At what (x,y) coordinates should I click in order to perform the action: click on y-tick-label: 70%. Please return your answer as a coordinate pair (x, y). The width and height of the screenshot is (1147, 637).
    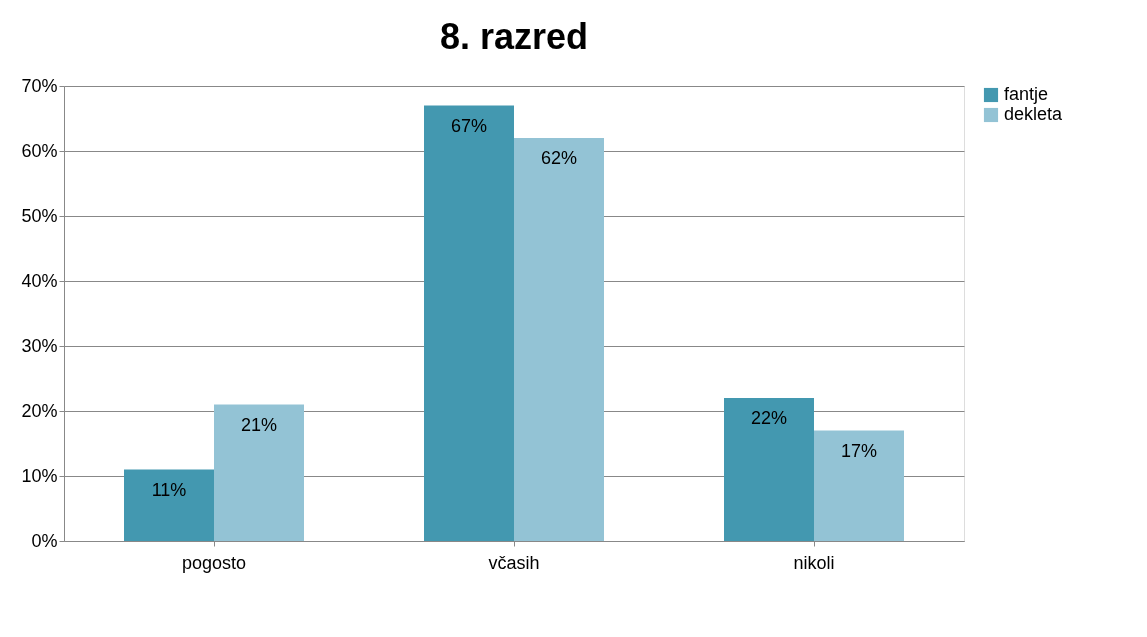
    Looking at the image, I should click on (39, 85).